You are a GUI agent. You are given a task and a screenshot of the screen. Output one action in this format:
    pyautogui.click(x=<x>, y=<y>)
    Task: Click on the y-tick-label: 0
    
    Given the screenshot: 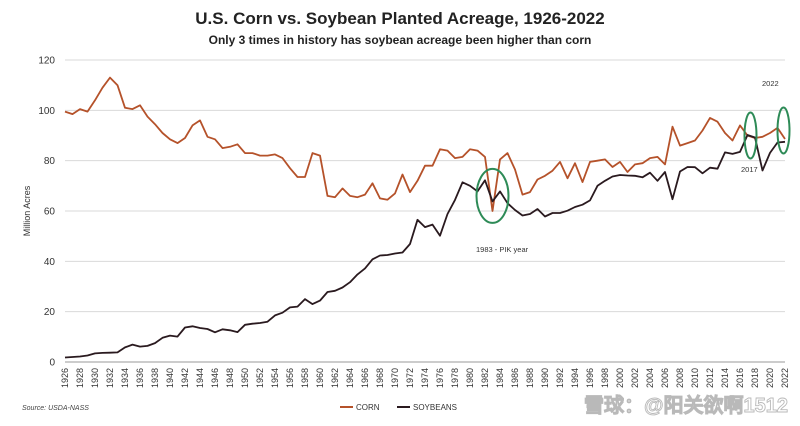 What is the action you would take?
    pyautogui.click(x=52, y=363)
    